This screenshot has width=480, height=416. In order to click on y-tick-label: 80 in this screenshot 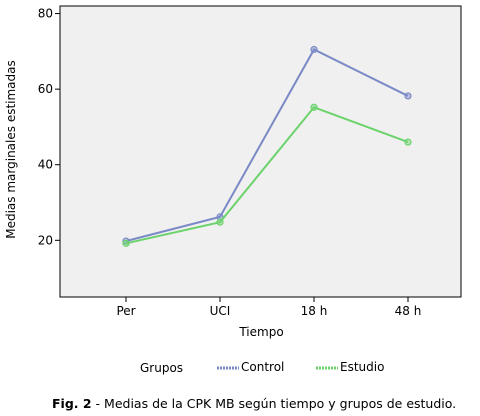, I will do `click(45, 14)`.